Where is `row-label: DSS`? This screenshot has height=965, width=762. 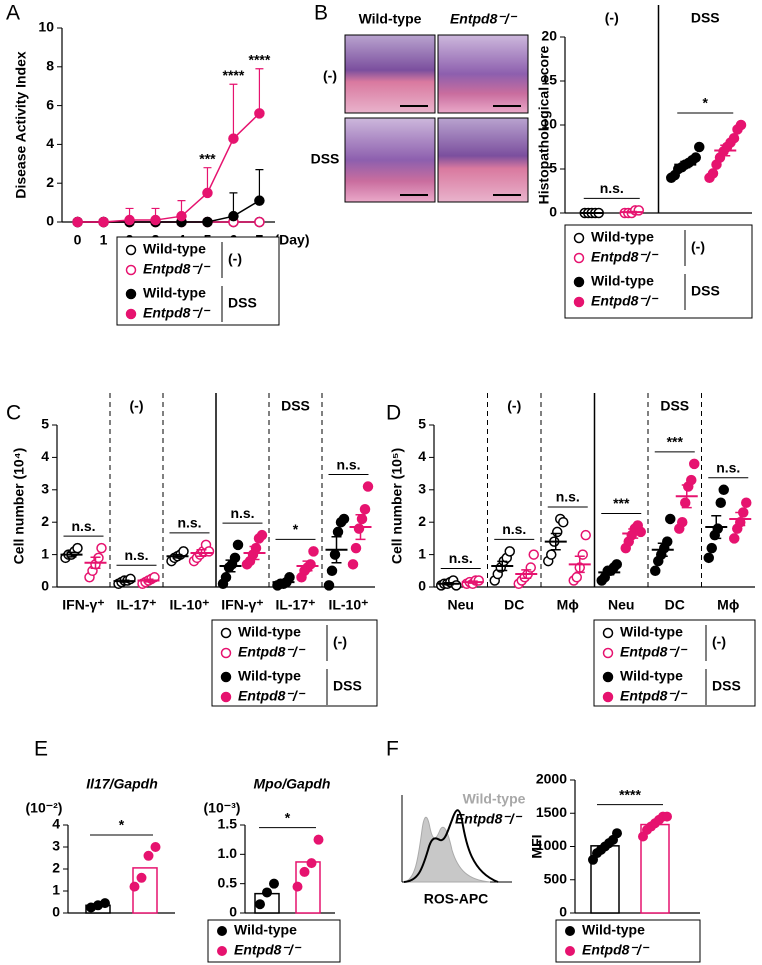 row-label: DSS is located at coordinates (325, 159).